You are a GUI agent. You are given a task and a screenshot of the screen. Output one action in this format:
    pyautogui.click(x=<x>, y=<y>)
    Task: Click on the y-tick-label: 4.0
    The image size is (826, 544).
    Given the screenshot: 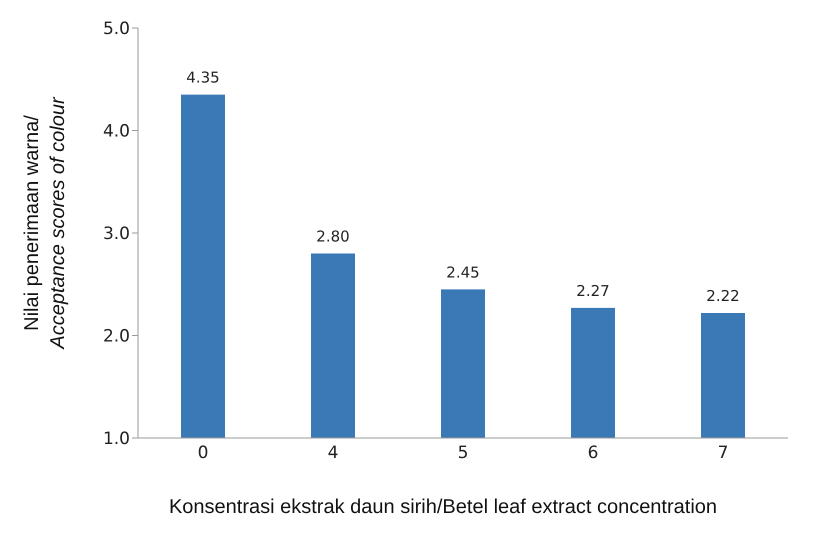 What is the action you would take?
    pyautogui.click(x=116, y=132)
    